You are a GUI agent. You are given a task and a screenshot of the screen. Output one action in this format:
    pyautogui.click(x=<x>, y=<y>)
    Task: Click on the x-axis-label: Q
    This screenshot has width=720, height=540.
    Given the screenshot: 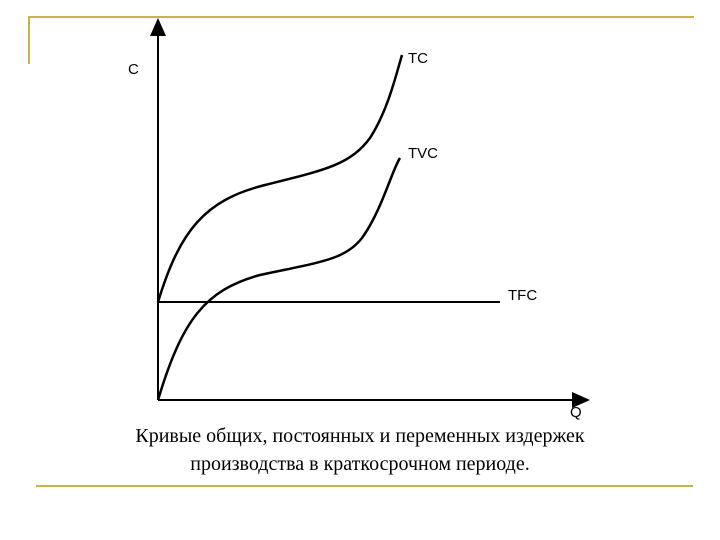 What is the action you would take?
    pyautogui.click(x=576, y=412)
    